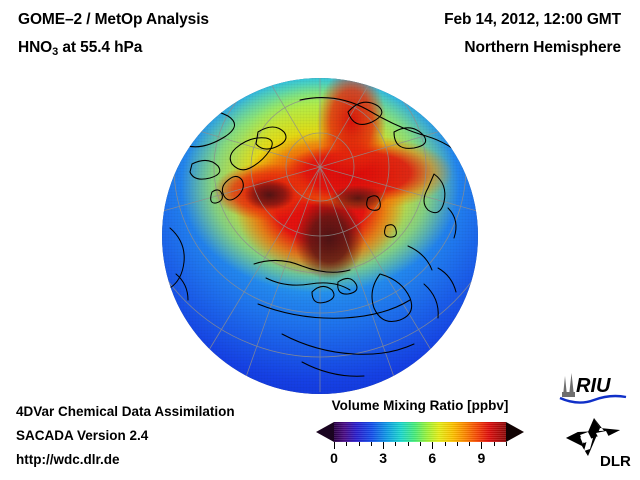 The image size is (640, 480). Describe the element at coordinates (420, 405) in the screenshot. I see `colorbar-title: Volume Mixing Ratio [ppbv]` at that location.